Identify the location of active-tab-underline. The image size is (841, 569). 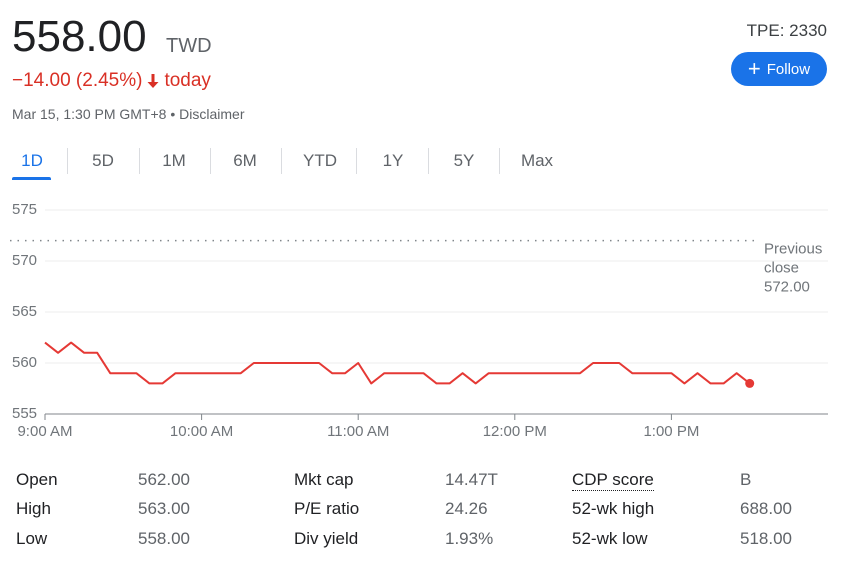
(31, 178).